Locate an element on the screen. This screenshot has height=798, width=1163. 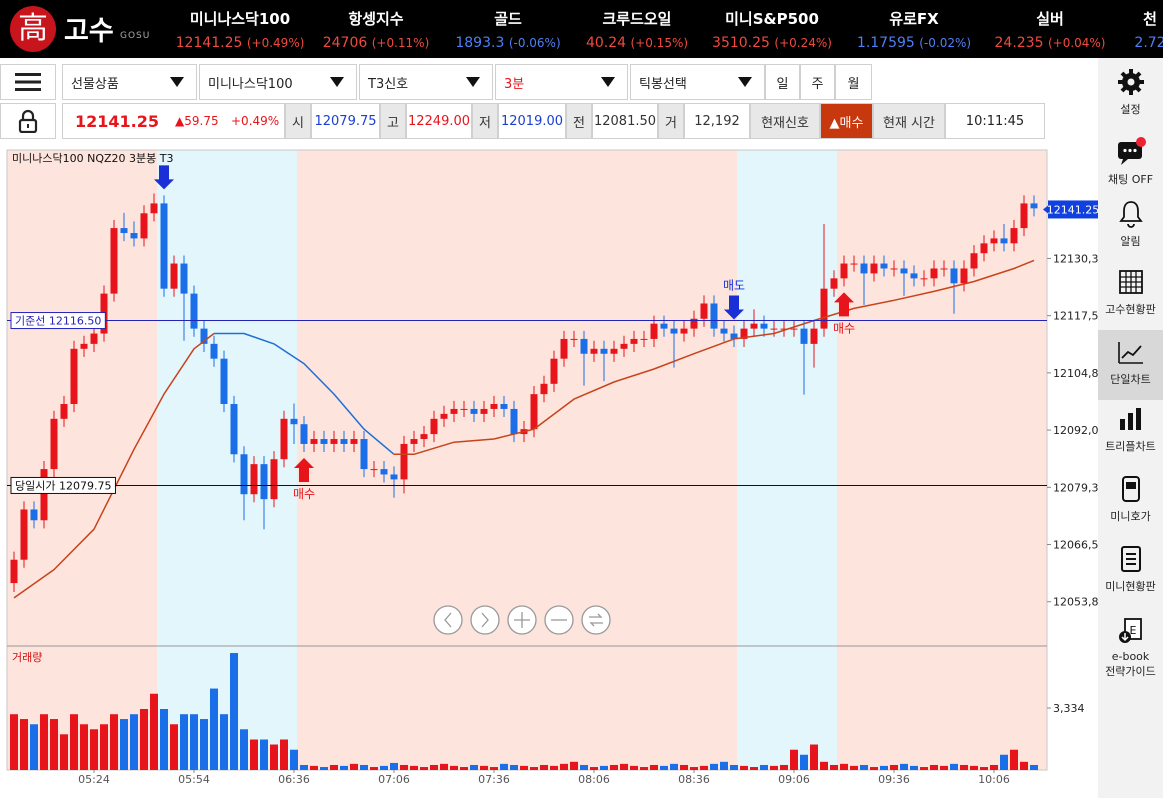
menu-button is located at coordinates (28, 82).